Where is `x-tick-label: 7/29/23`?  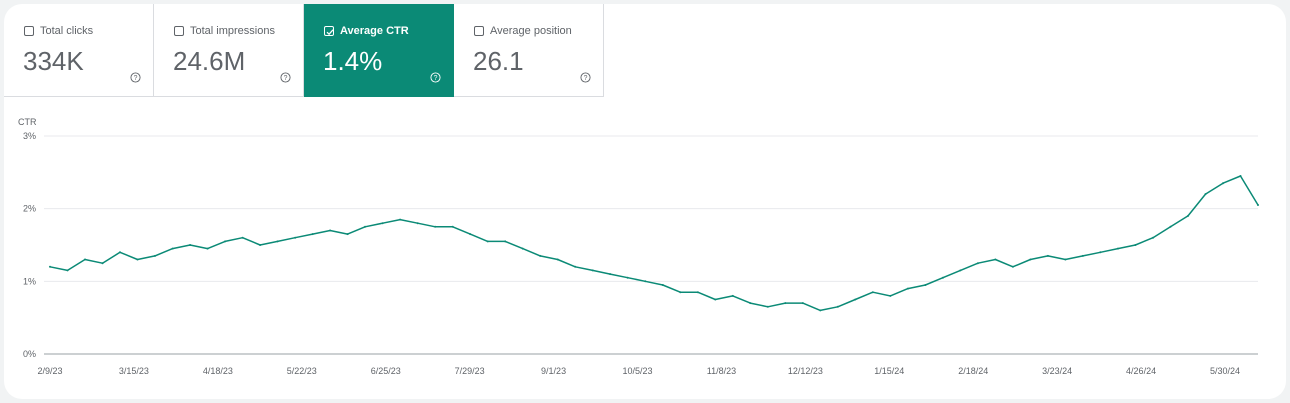 x-tick-label: 7/29/23 is located at coordinates (470, 371).